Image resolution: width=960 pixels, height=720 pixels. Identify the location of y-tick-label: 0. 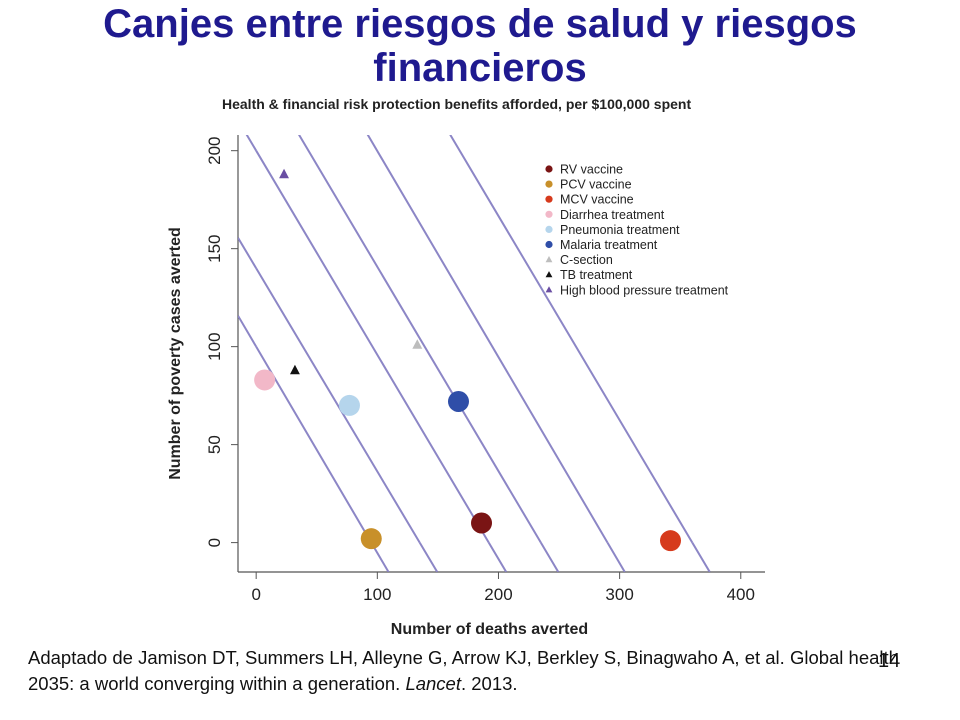
(214, 542).